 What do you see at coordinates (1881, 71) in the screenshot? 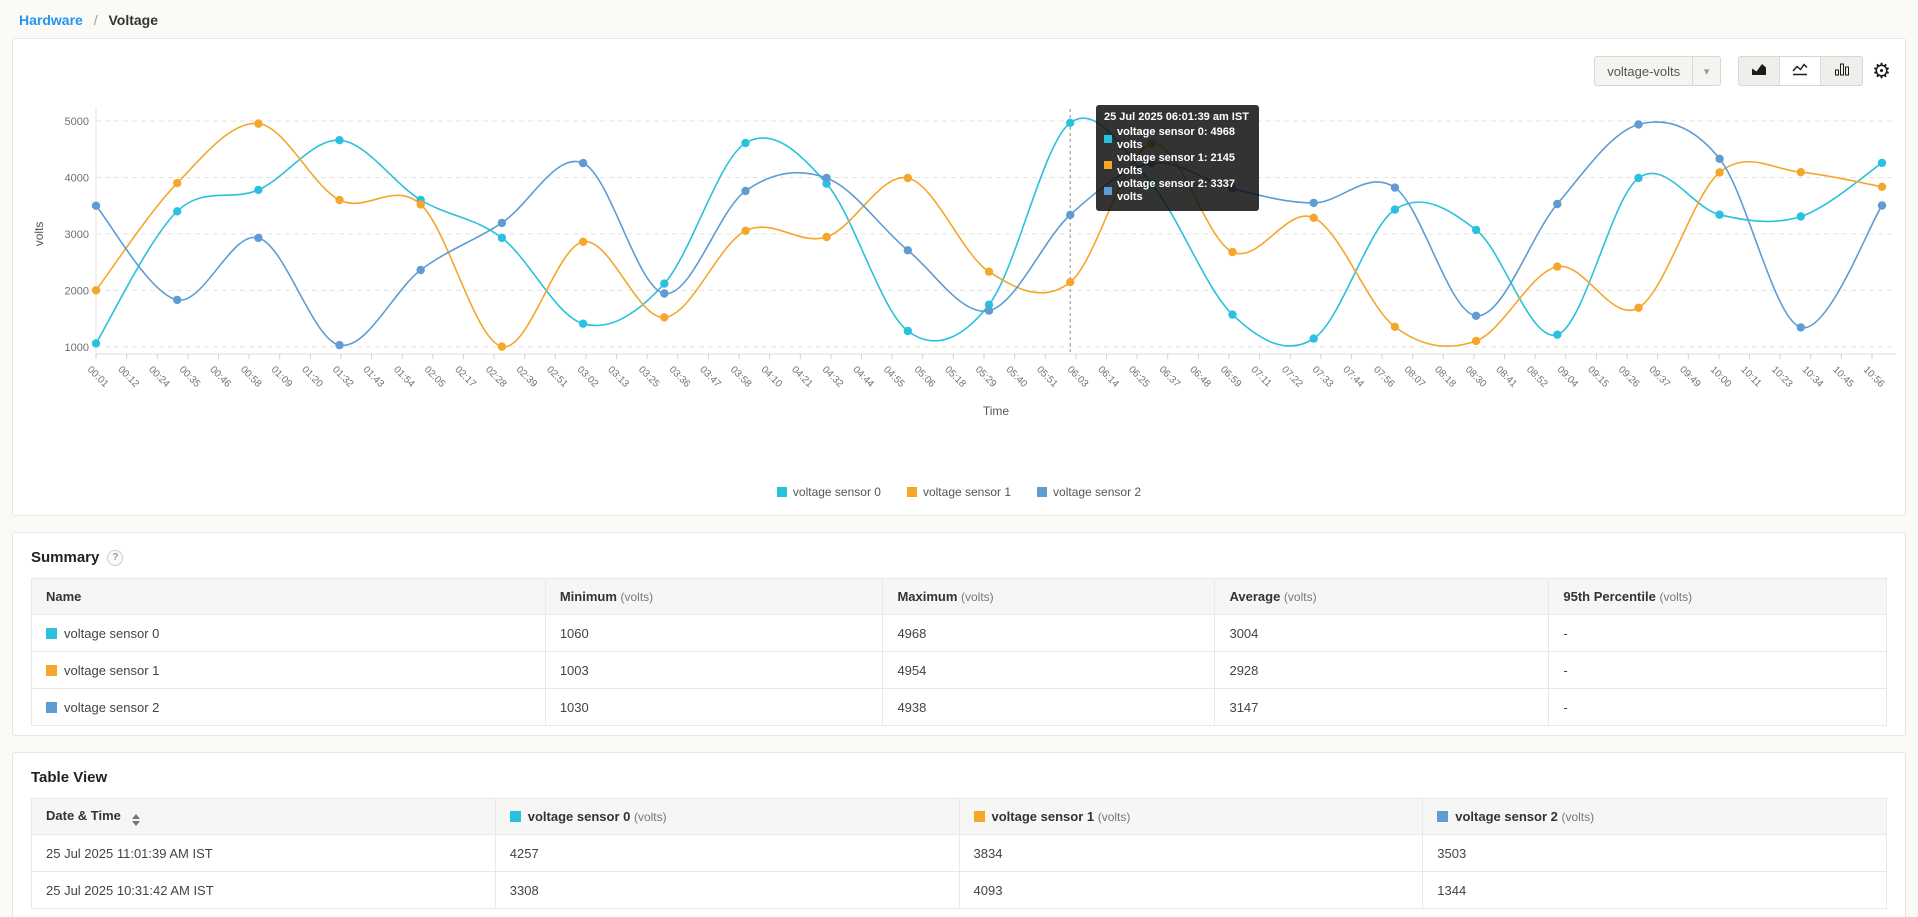
I see `gear-icon: ⚙` at bounding box center [1881, 71].